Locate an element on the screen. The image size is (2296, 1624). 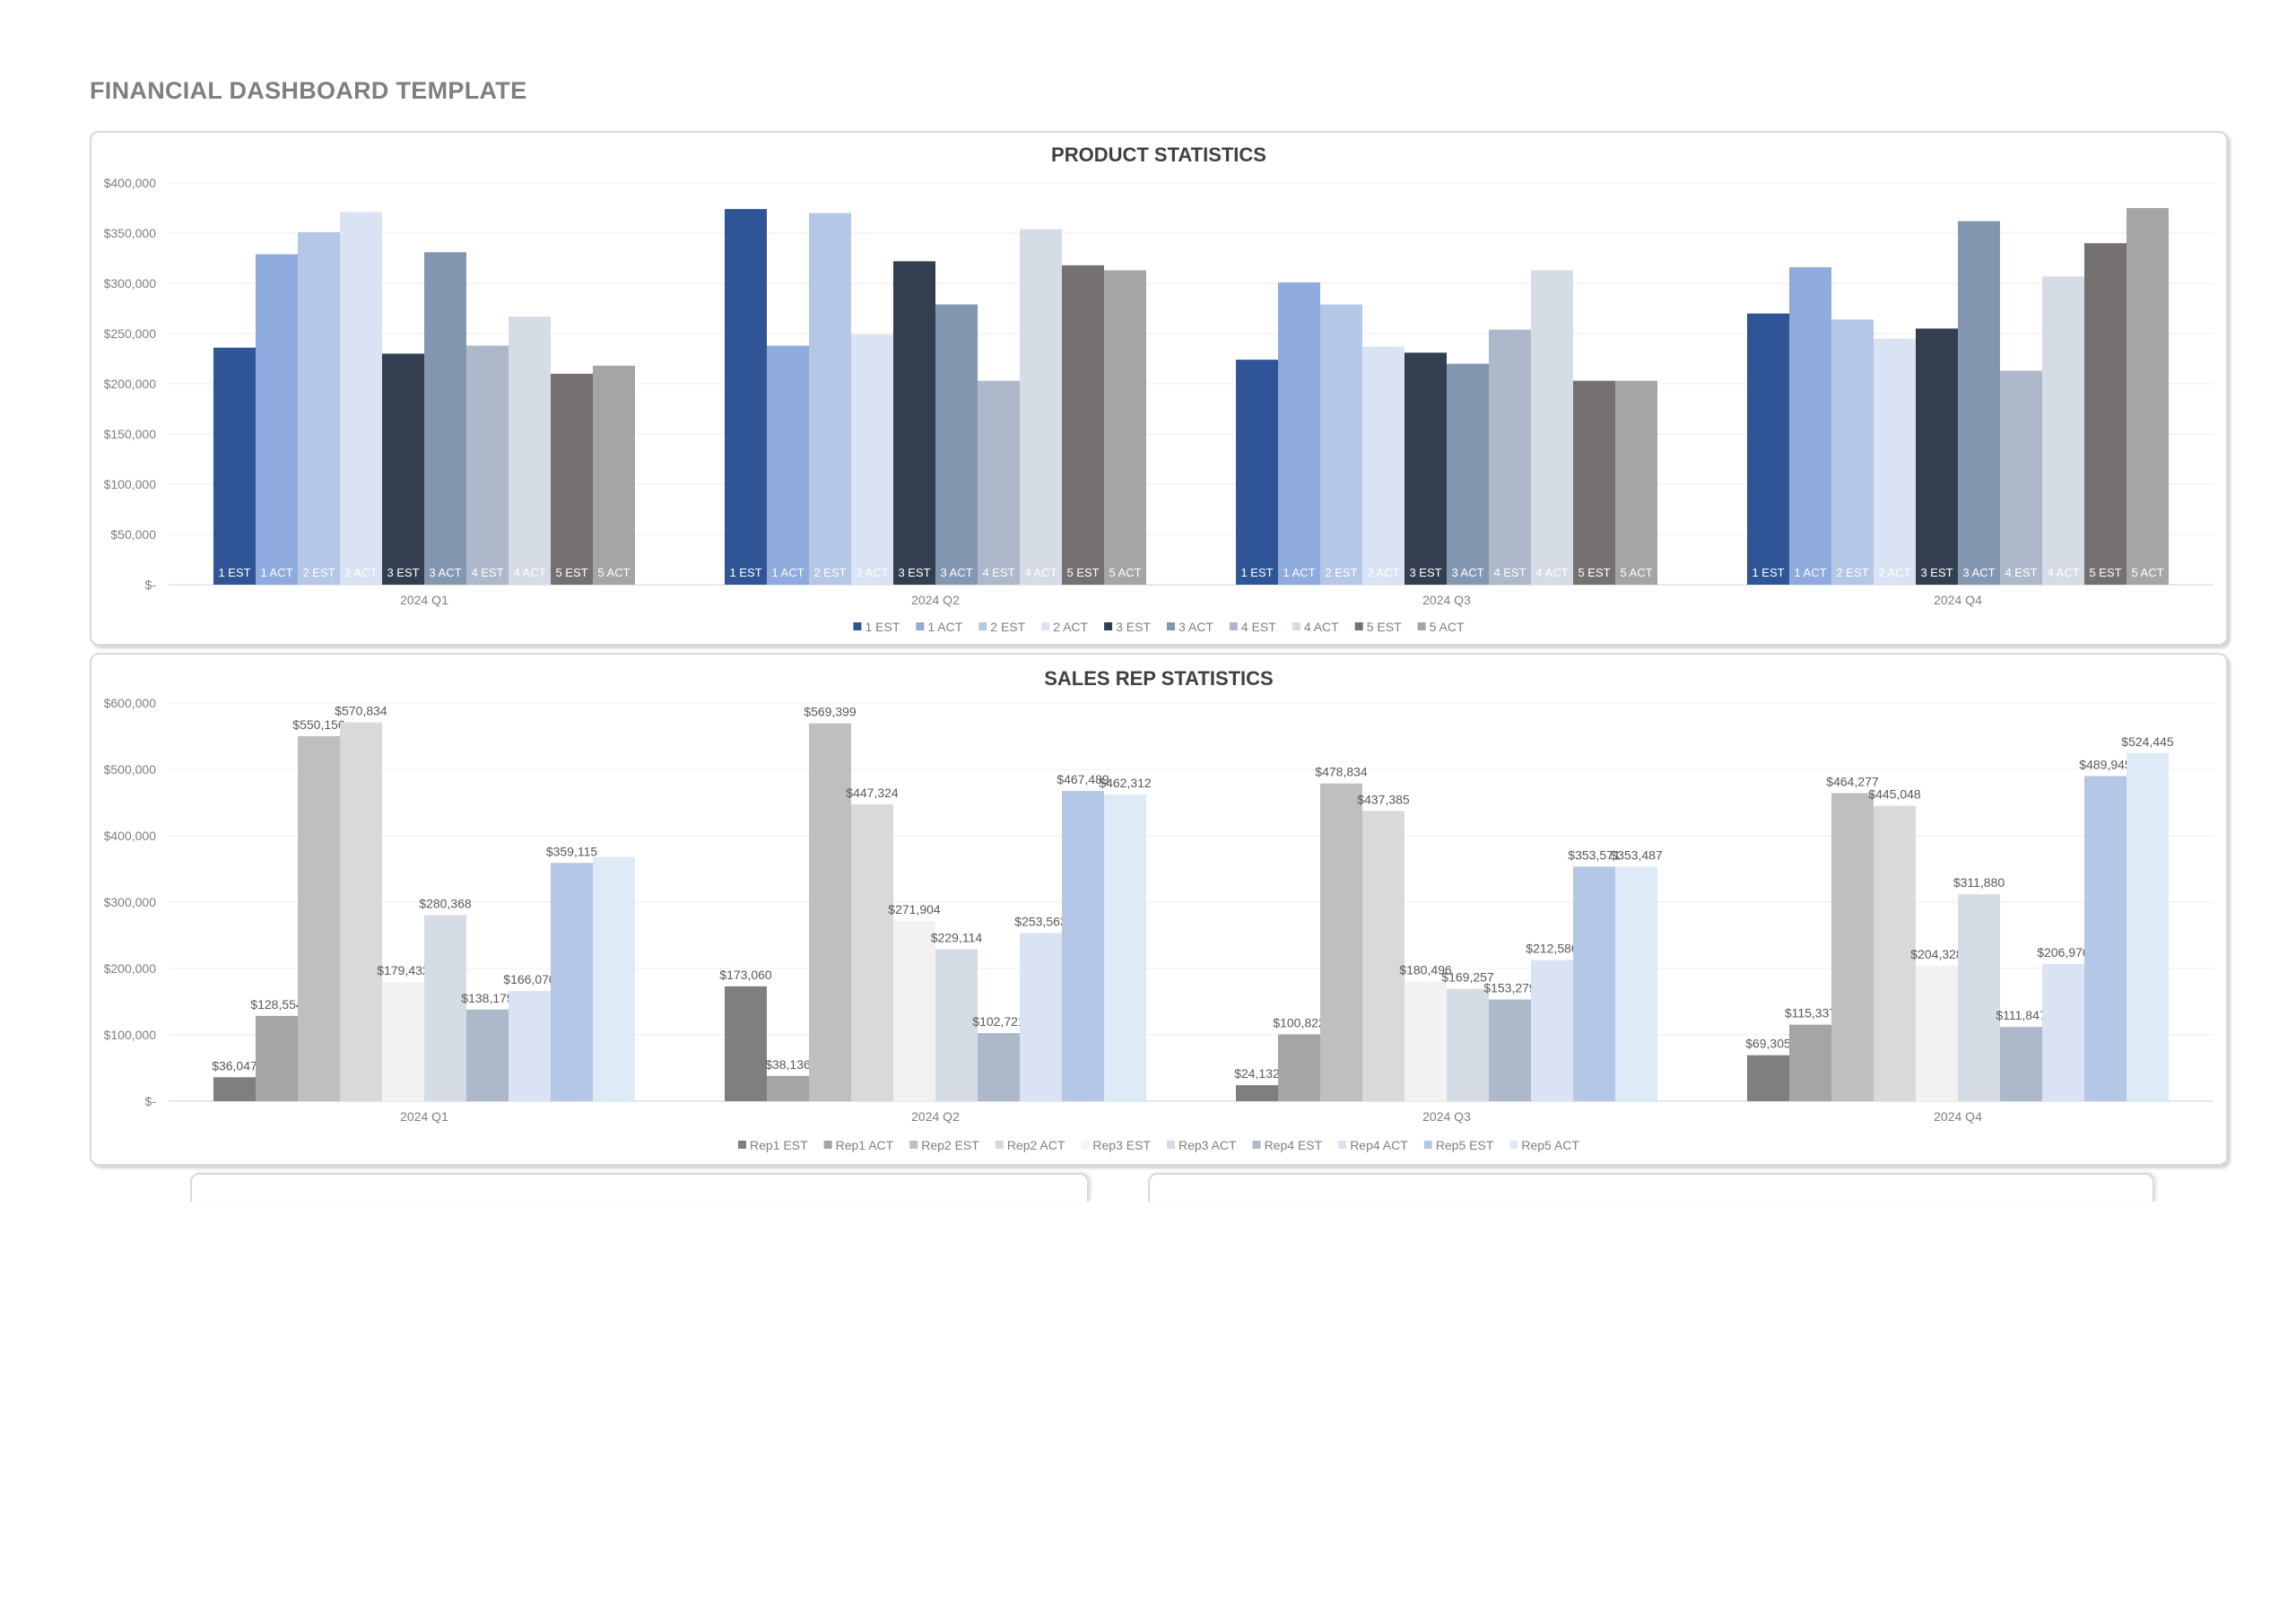
legend-item: Rep3 ACT is located at coordinates (1202, 1145).